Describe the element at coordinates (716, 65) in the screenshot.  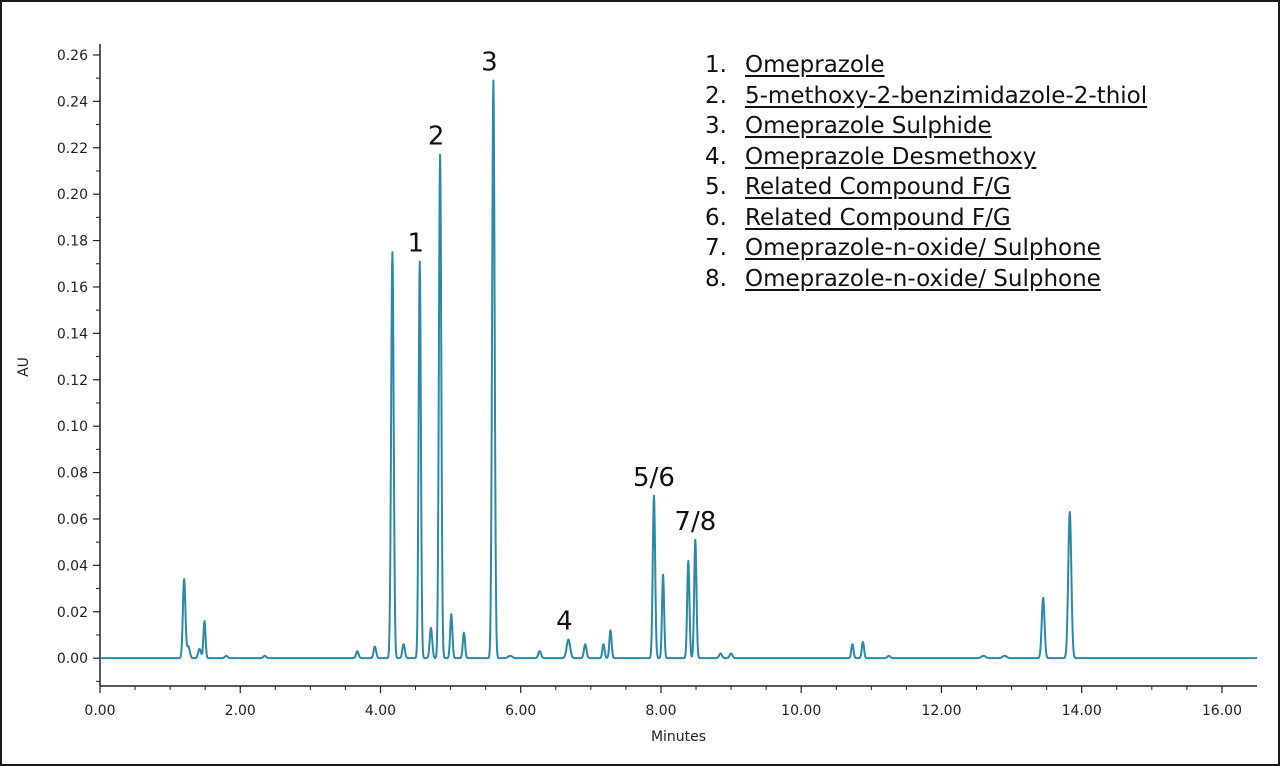
I see `legend-item-number: 1.` at that location.